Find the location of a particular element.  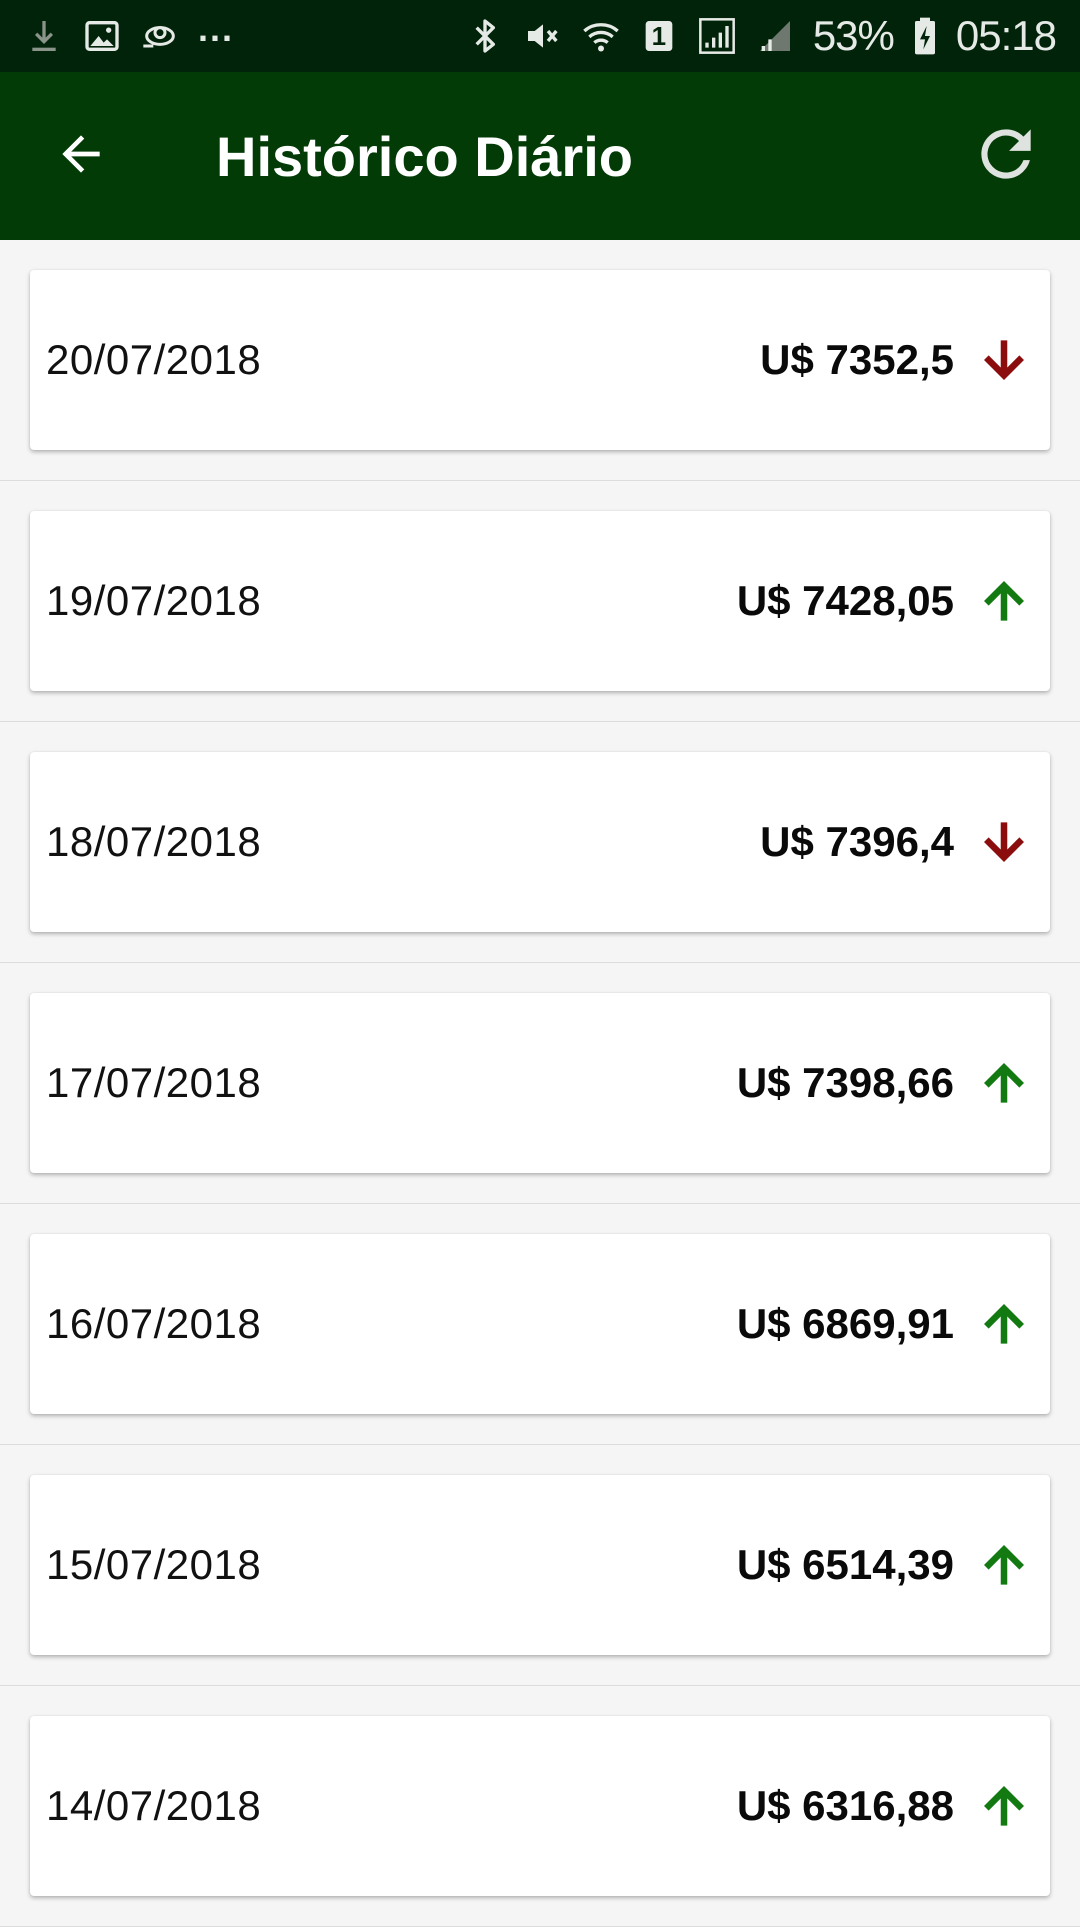

wifi-icon is located at coordinates (601, 36).